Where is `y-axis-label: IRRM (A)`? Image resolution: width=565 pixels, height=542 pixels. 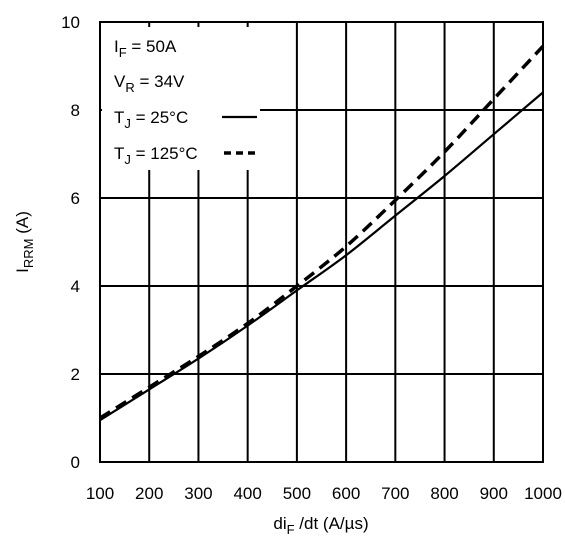 y-axis-label: IRRM (A) is located at coordinates (24, 242).